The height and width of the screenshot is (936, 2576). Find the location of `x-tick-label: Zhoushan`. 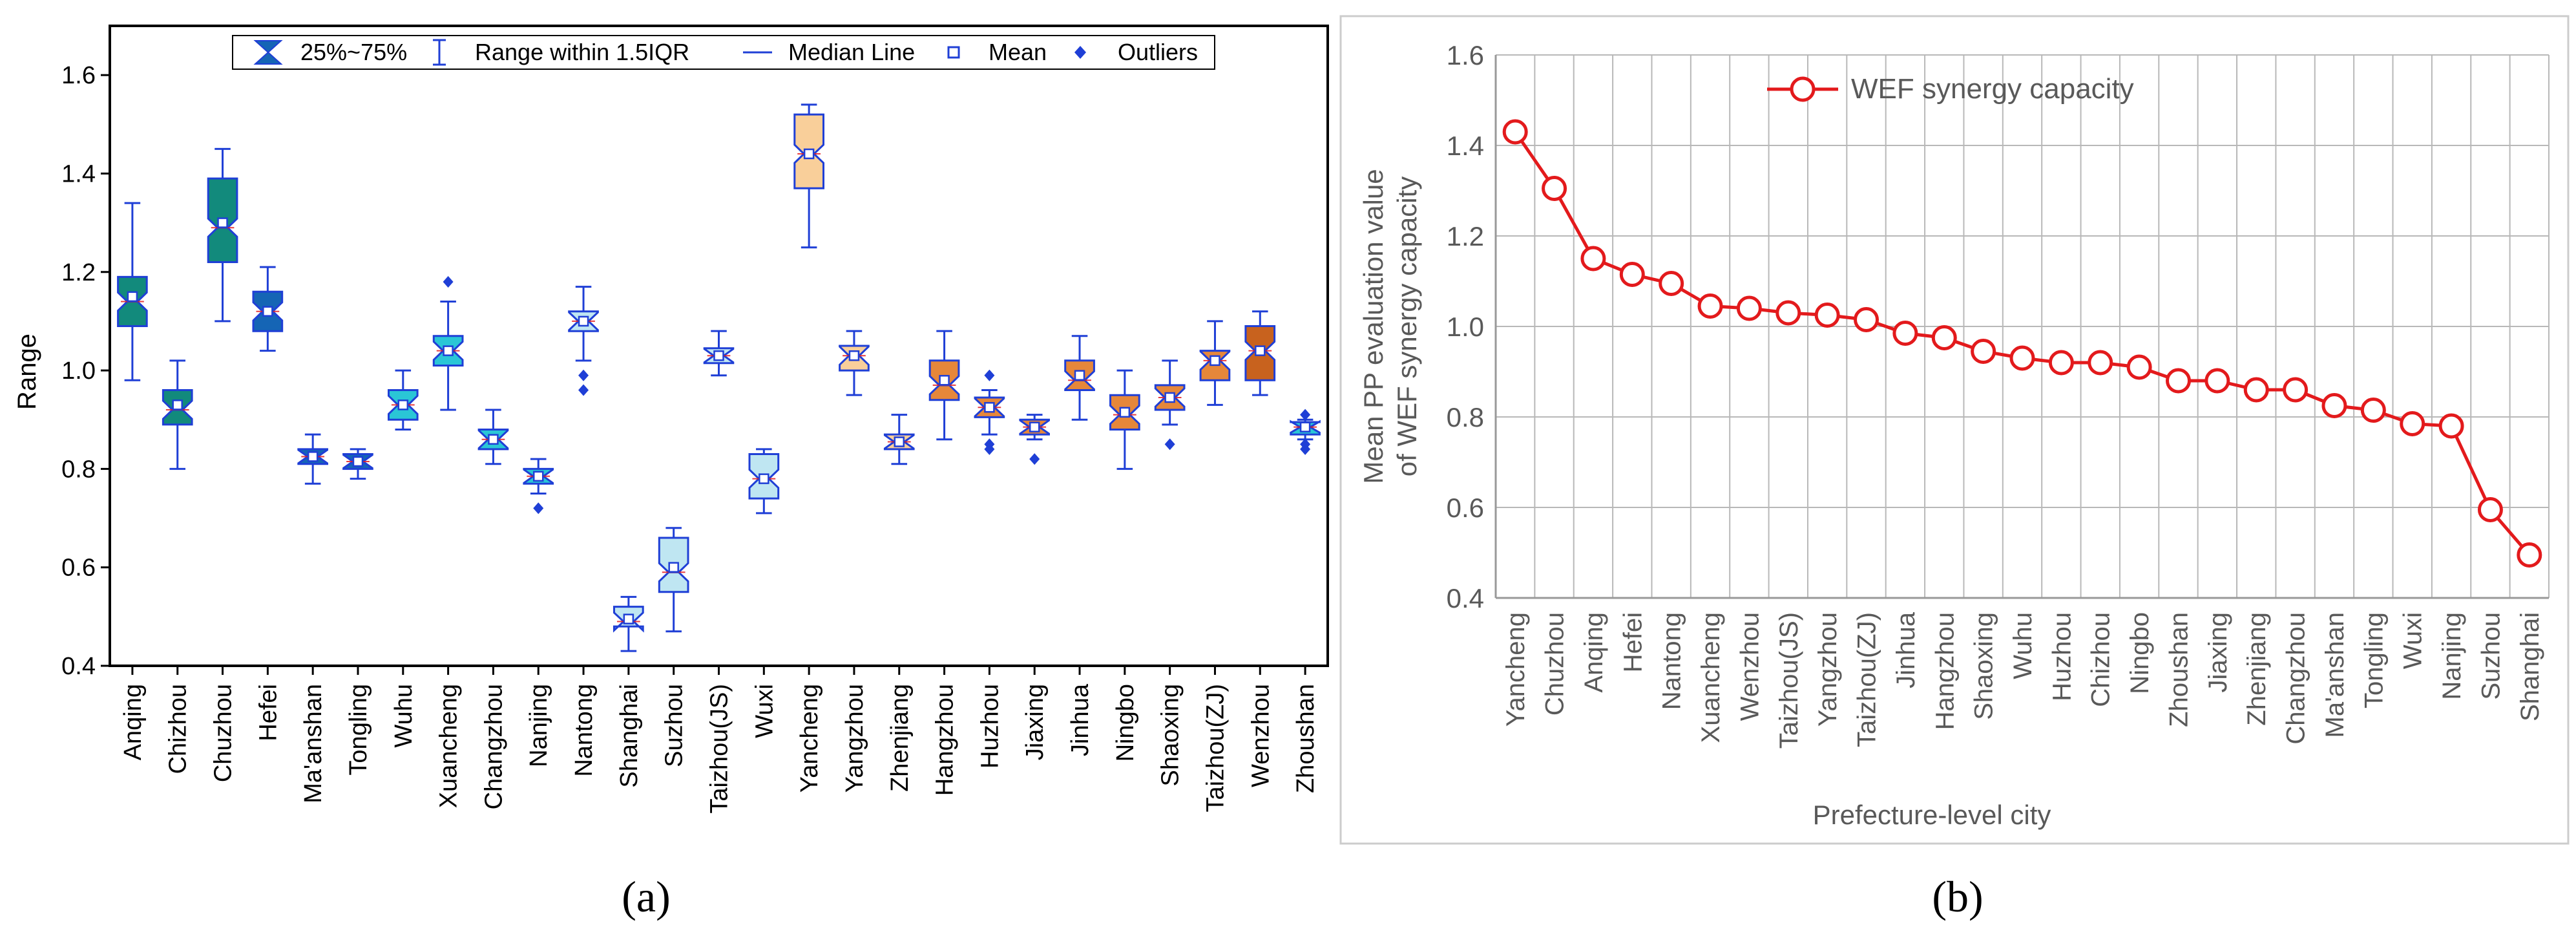

x-tick-label: Zhoushan is located at coordinates (2178, 669).